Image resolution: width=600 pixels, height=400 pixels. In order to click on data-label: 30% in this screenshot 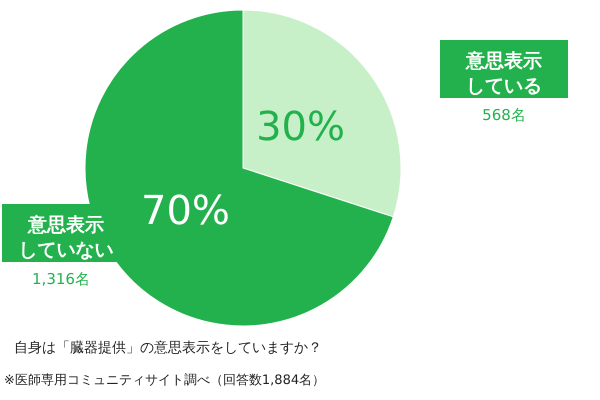, I will do `click(300, 127)`.